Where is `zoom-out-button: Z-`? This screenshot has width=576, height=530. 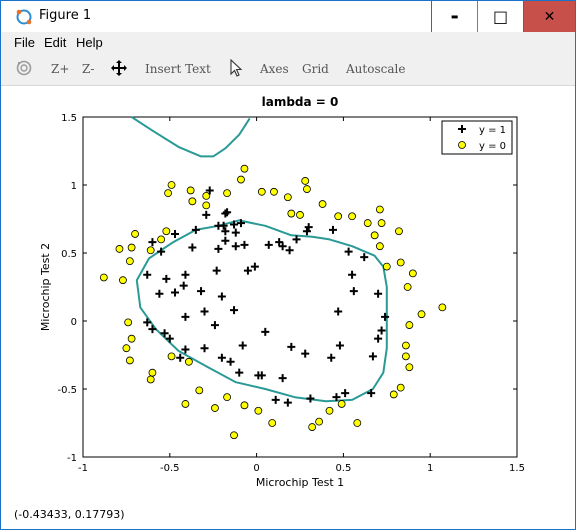 zoom-out-button: Z- is located at coordinates (88, 69).